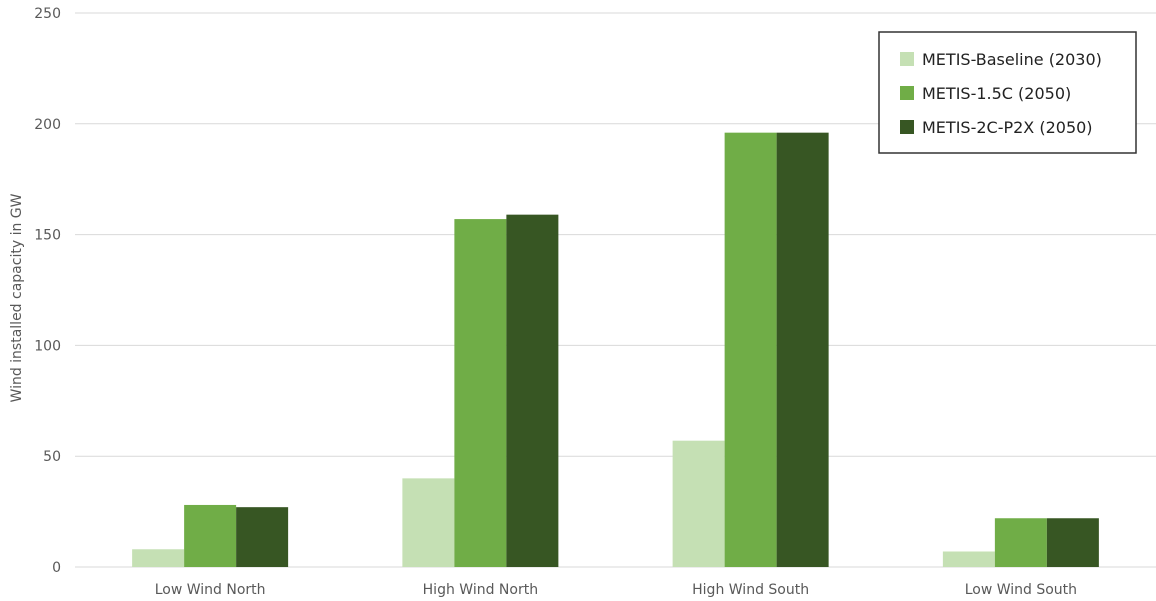 The height and width of the screenshot is (601, 1156). Describe the element at coordinates (47, 291) in the screenshot. I see `y-tick-labels: 0 50 100 150 200 250` at that location.